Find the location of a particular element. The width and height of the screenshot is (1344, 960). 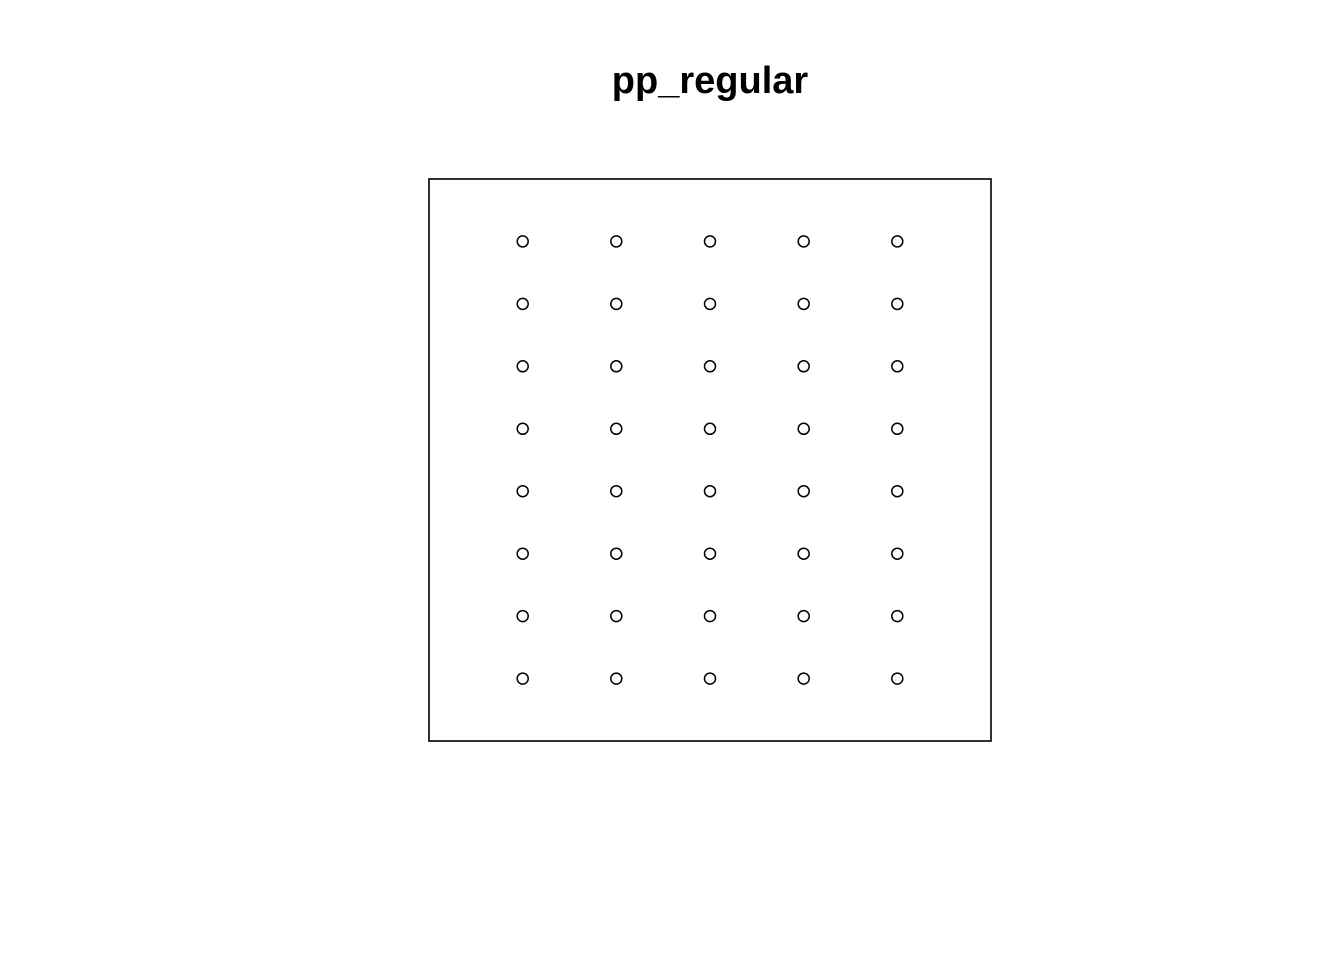

points-layer is located at coordinates (710, 460).